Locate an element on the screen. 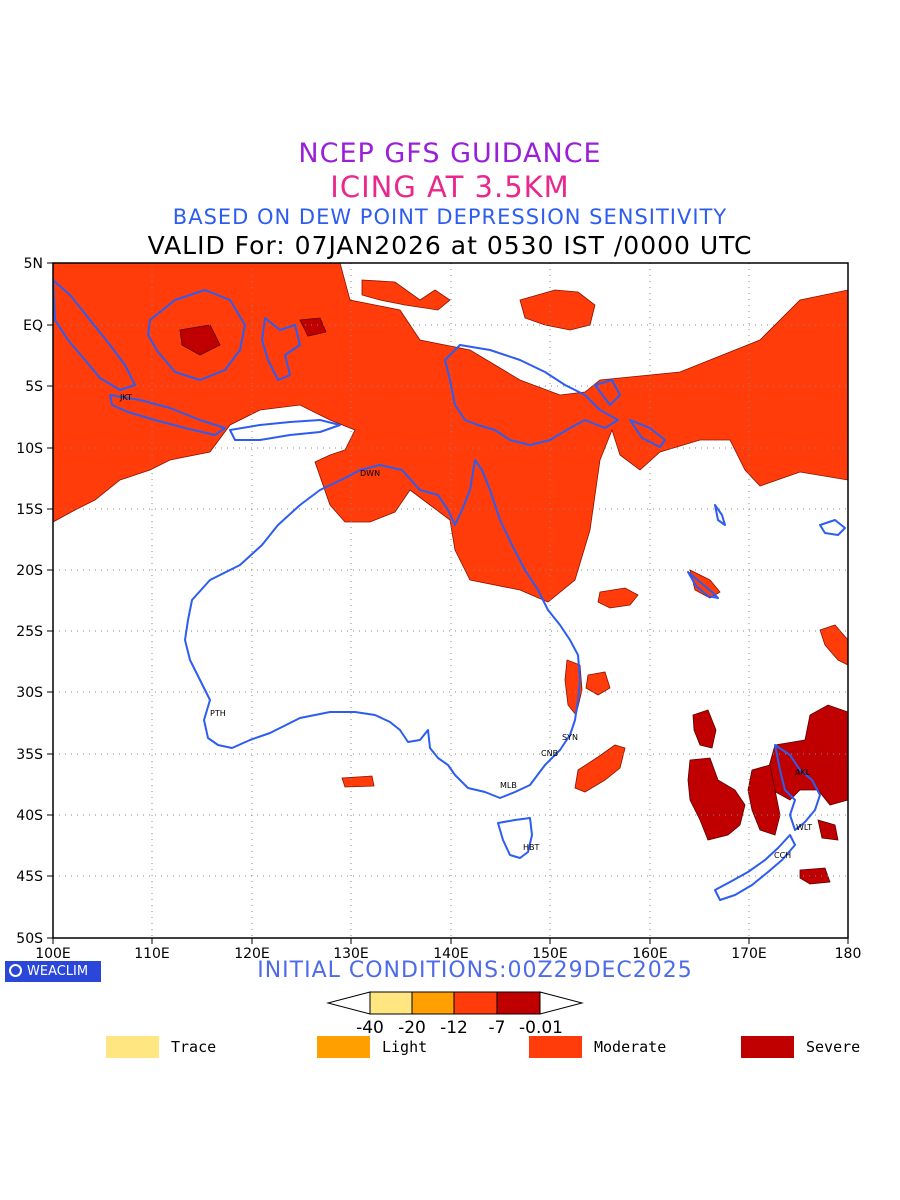 Image resolution: width=900 pixels, height=1200 pixels. coast-sulawesi is located at coordinates (281, 349).